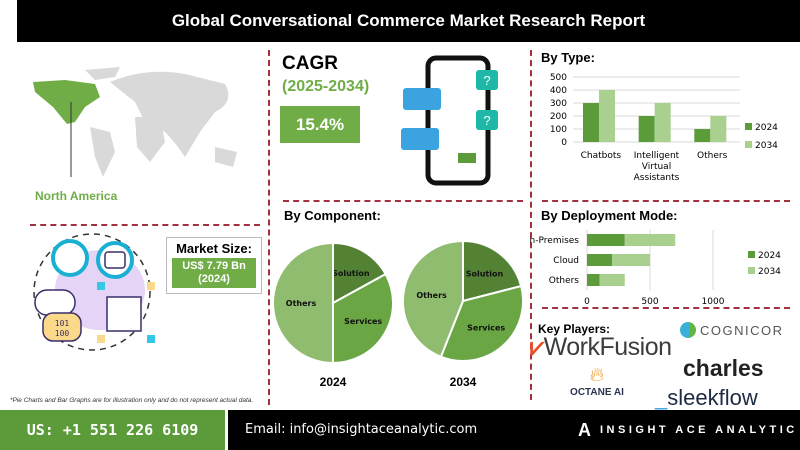 The height and width of the screenshot is (450, 800). What do you see at coordinates (310, 63) in the screenshot?
I see `cagr-label: CAGR` at bounding box center [310, 63].